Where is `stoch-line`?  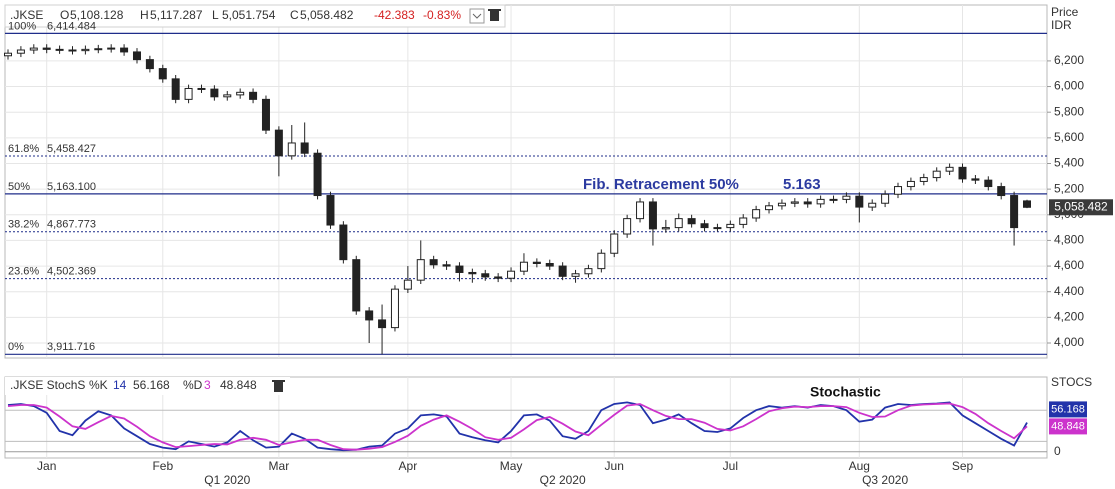
stoch-line is located at coordinates (517, 426).